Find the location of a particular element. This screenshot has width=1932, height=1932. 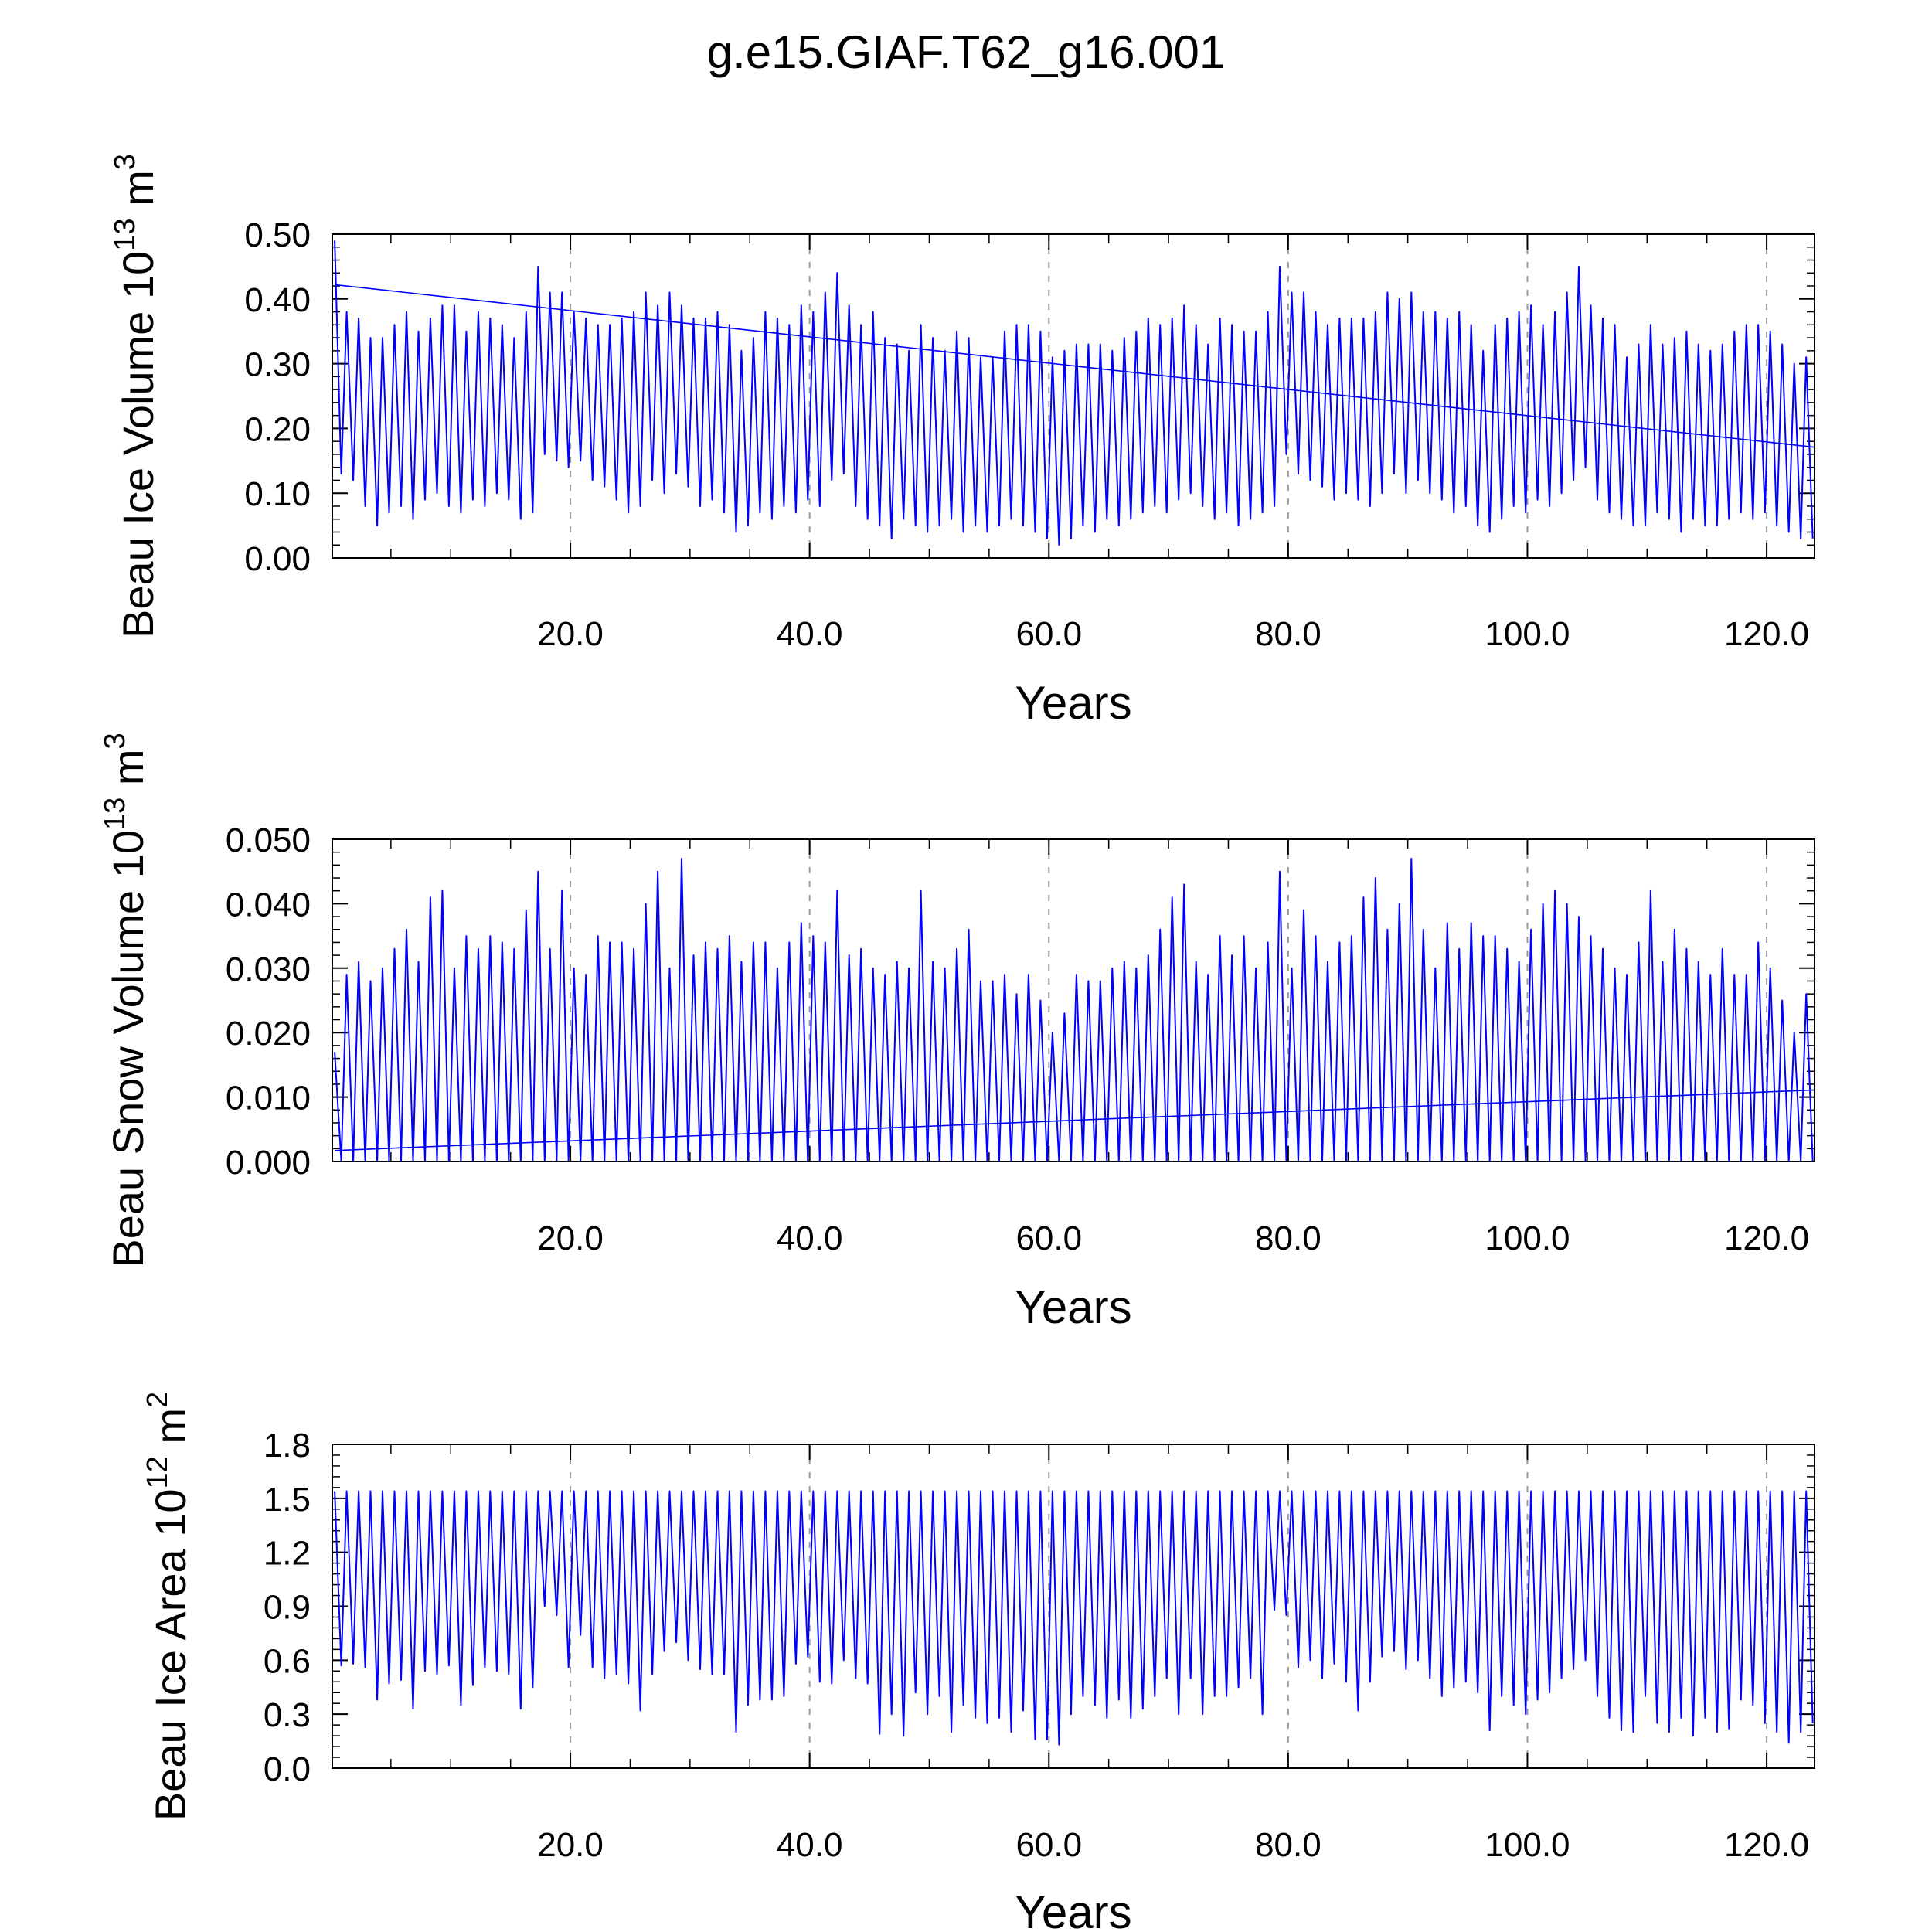

ice-volume-y-tick-label: 0.00 is located at coordinates (277, 559).